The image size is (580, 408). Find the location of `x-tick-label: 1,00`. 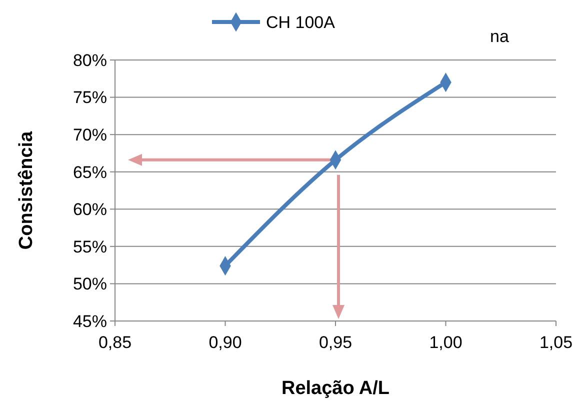

x-tick-label: 1,00 is located at coordinates (445, 342).